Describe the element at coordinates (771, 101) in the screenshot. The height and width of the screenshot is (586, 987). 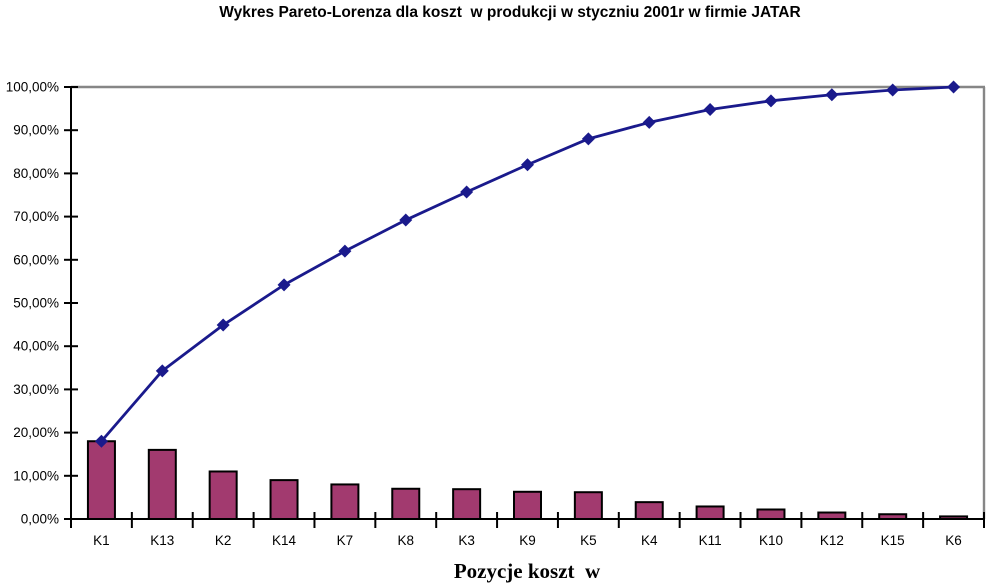
I see `diamond-marker-K10` at that location.